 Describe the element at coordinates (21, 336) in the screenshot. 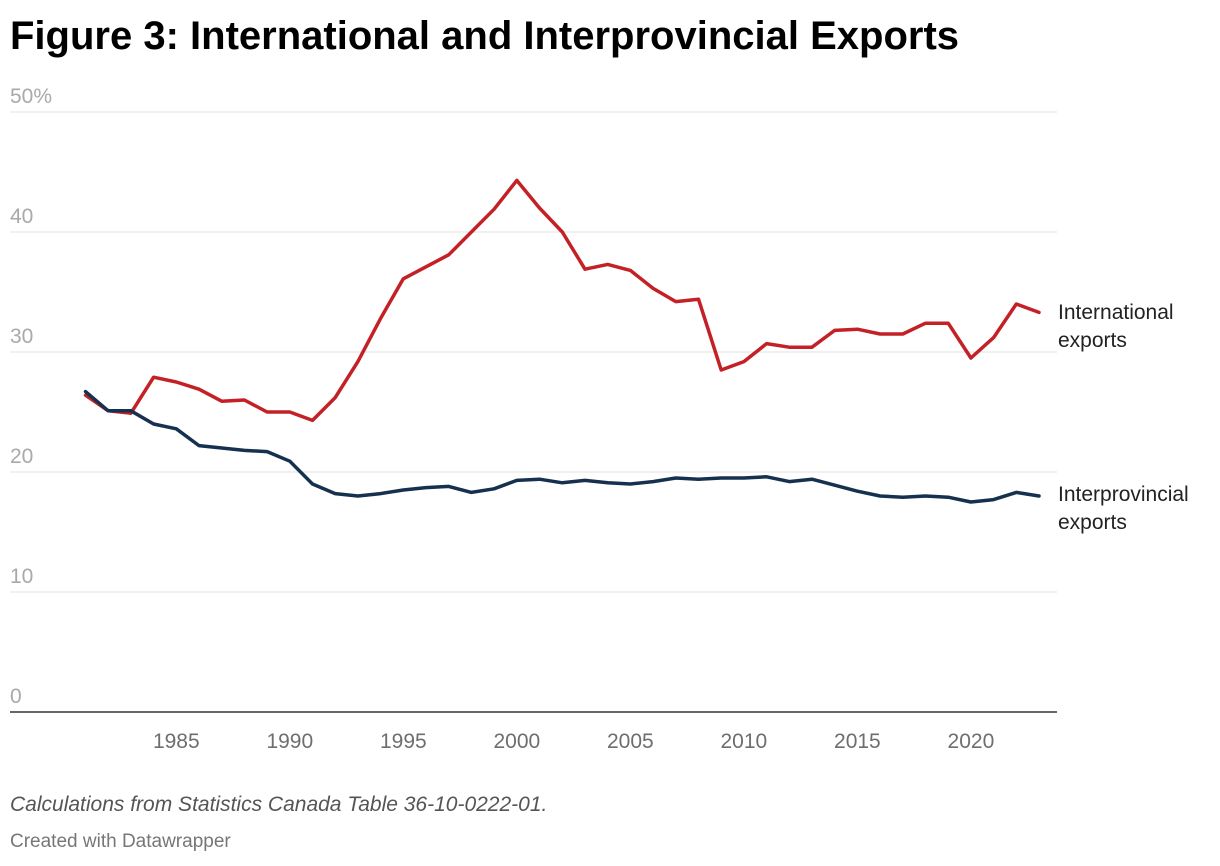

I see `y-tick-label-30: 30` at that location.